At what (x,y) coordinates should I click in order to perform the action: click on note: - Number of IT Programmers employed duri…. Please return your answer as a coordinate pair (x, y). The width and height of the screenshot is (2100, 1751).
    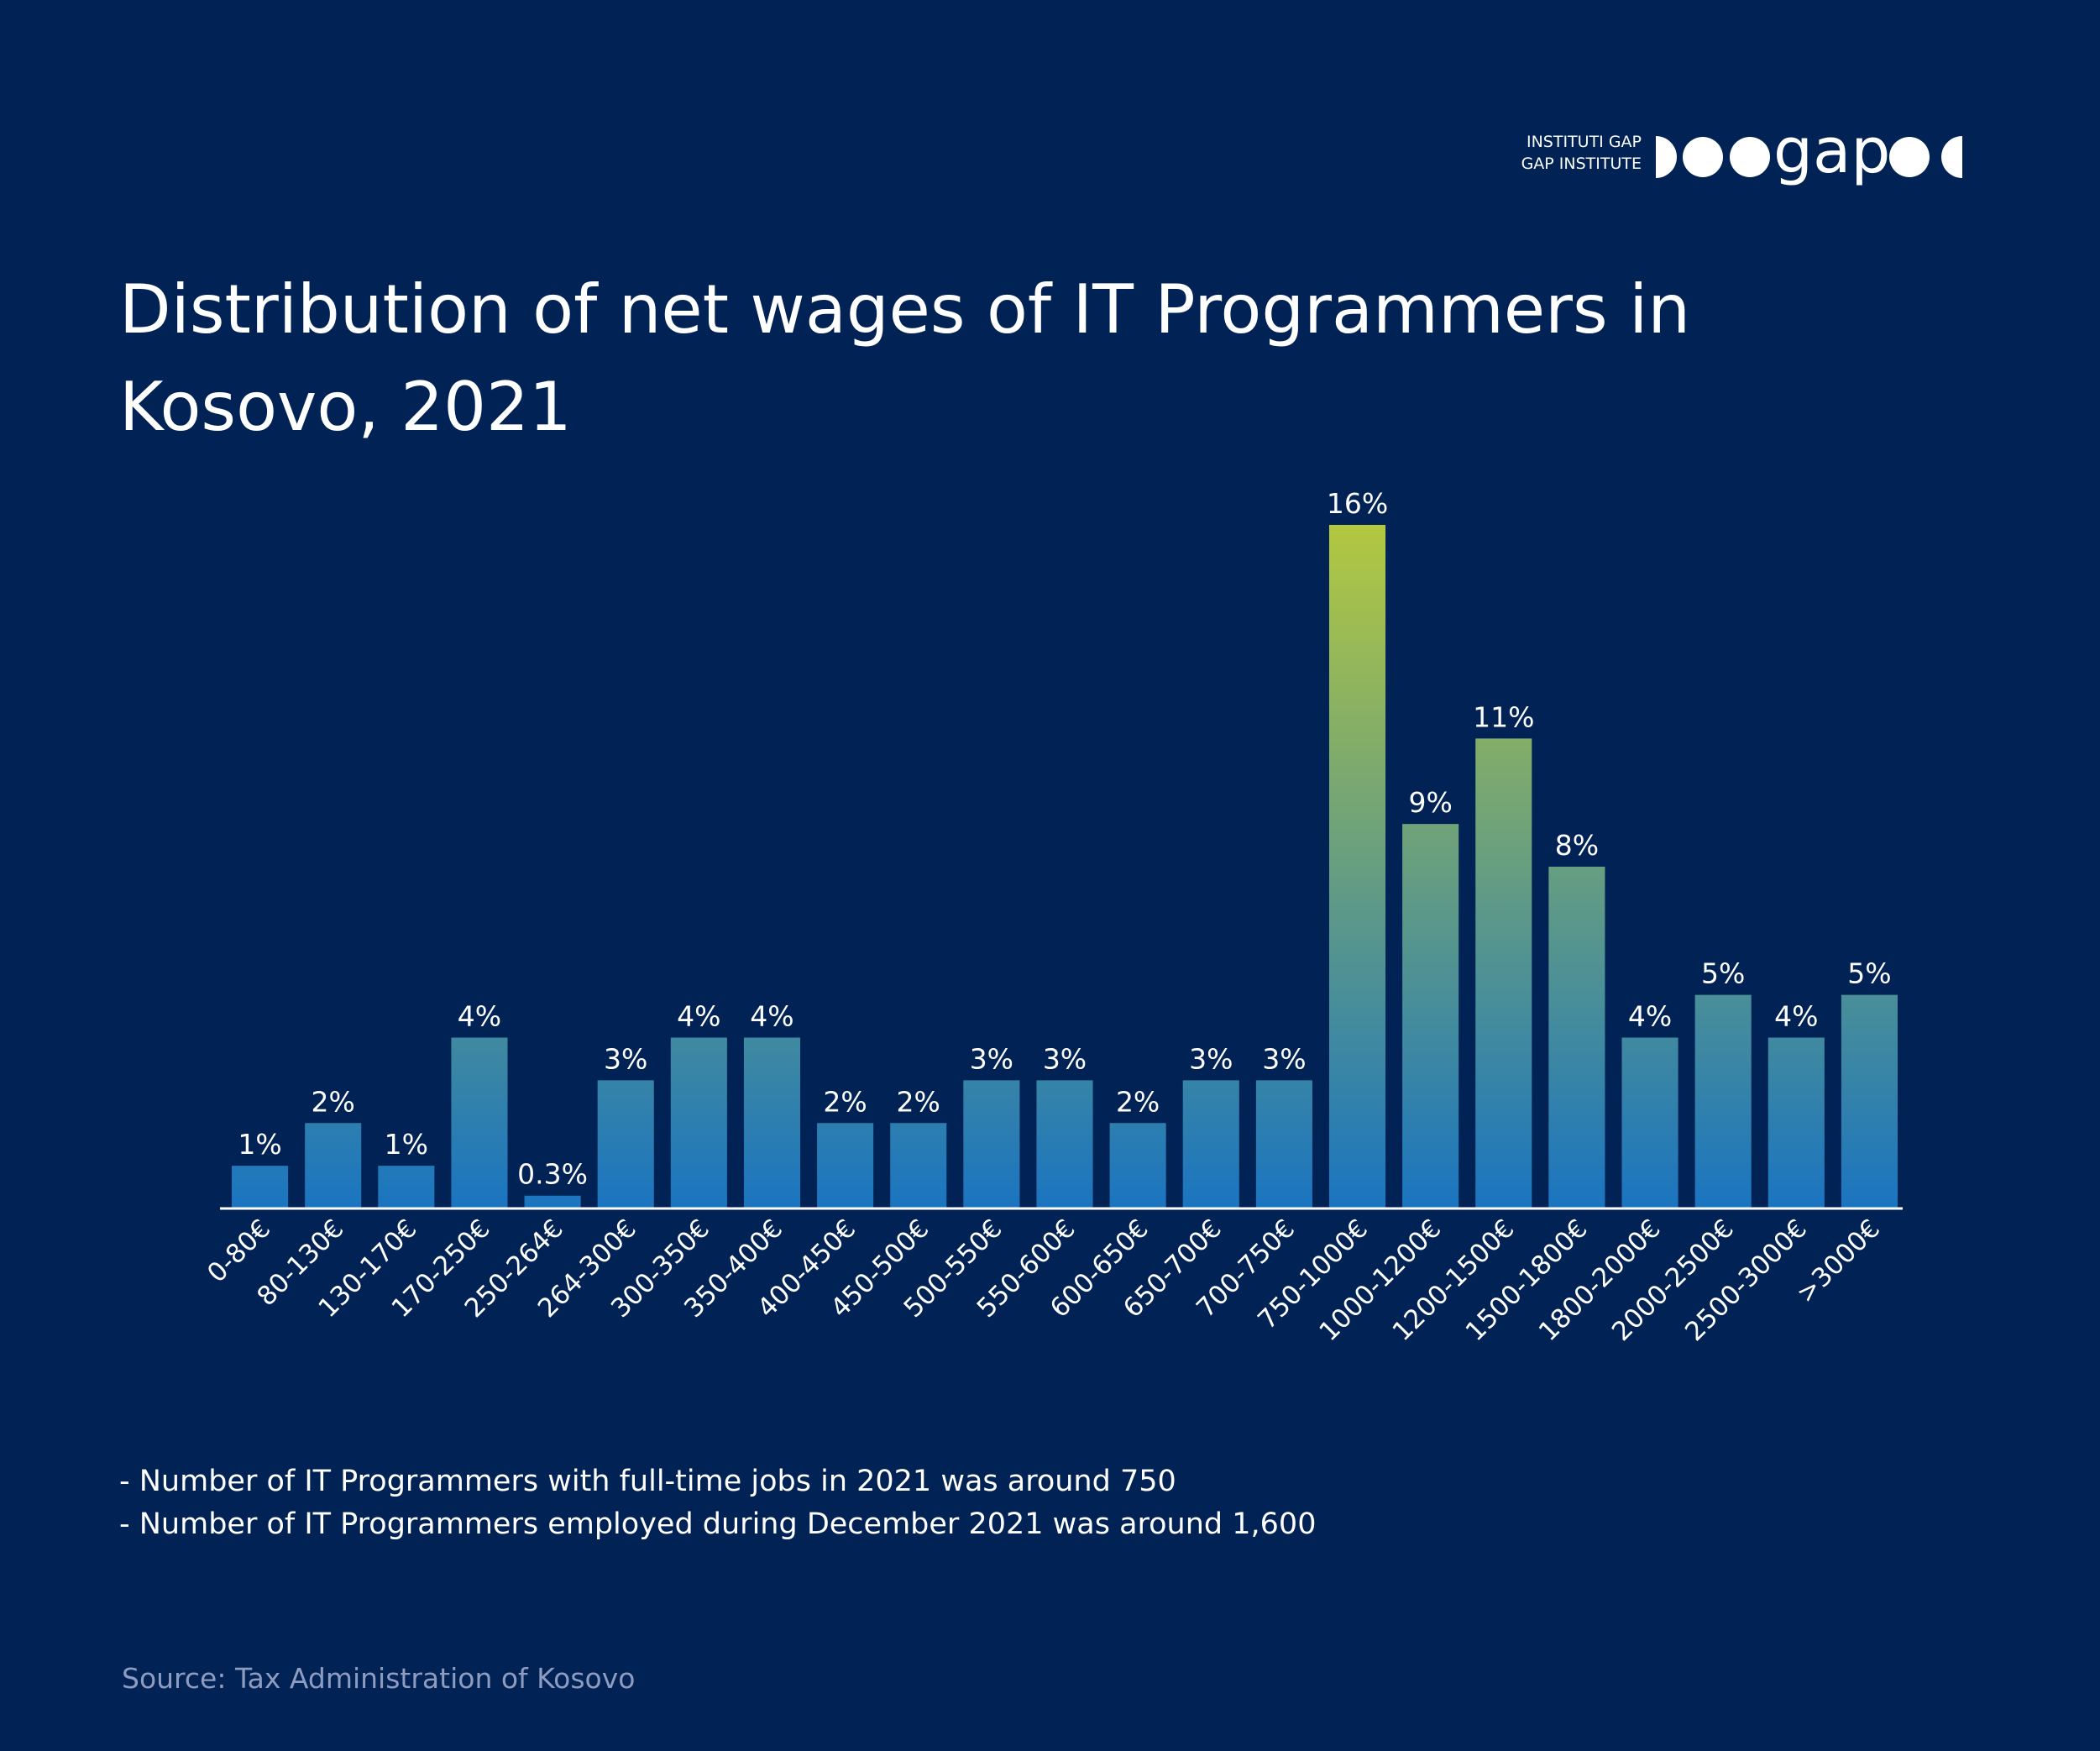
    Looking at the image, I should click on (717, 1524).